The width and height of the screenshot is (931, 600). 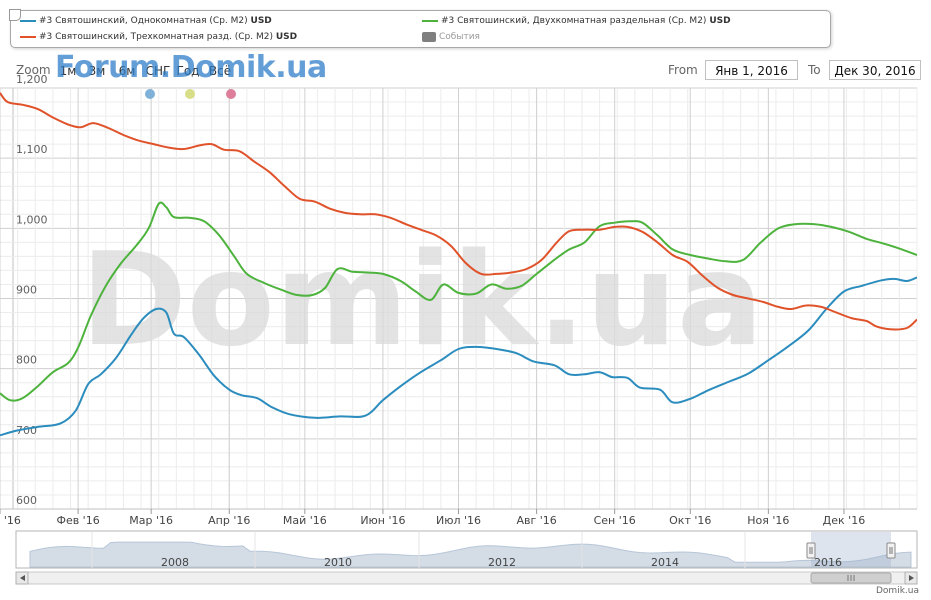 What do you see at coordinates (429, 36) in the screenshot?
I see `legend-swatch-events` at bounding box center [429, 36].